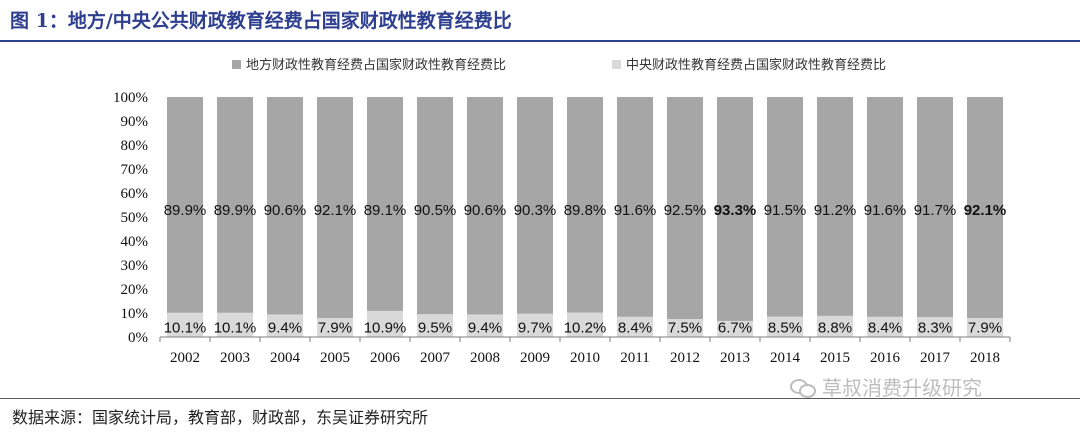 Image resolution: width=1080 pixels, height=435 pixels. Describe the element at coordinates (376, 65) in the screenshot. I see `legend-label-0: 地方财政性教育经费占国家财政性教育经费比` at that location.